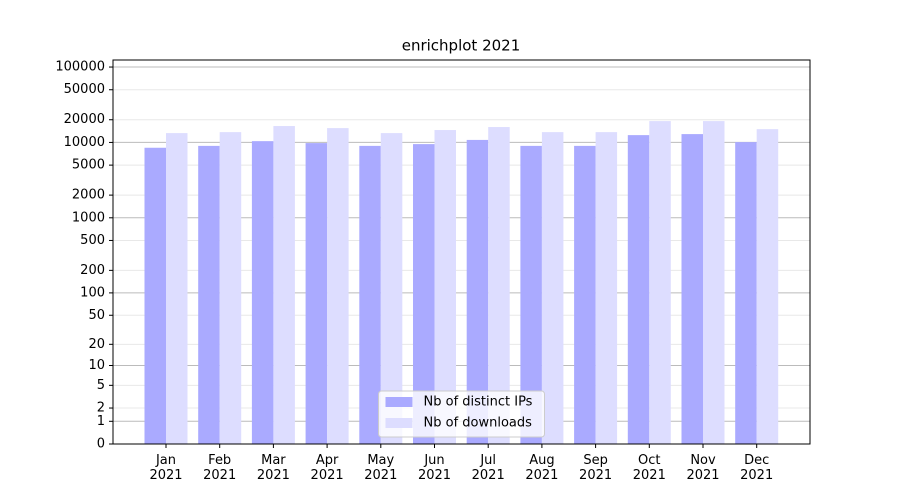 Image resolution: width=900 pixels, height=500 pixels. I want to click on y-tick-label: 2000, so click(88, 195).